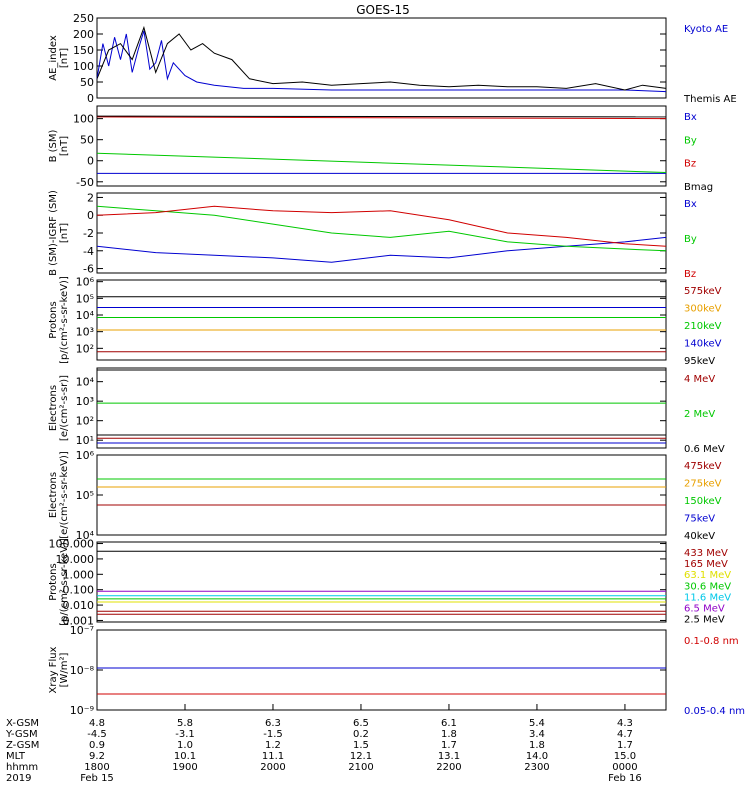 The height and width of the screenshot is (800, 750). What do you see at coordinates (704, 449) in the screenshot?
I see `legend-entry: 0.6 MeV` at bounding box center [704, 449].